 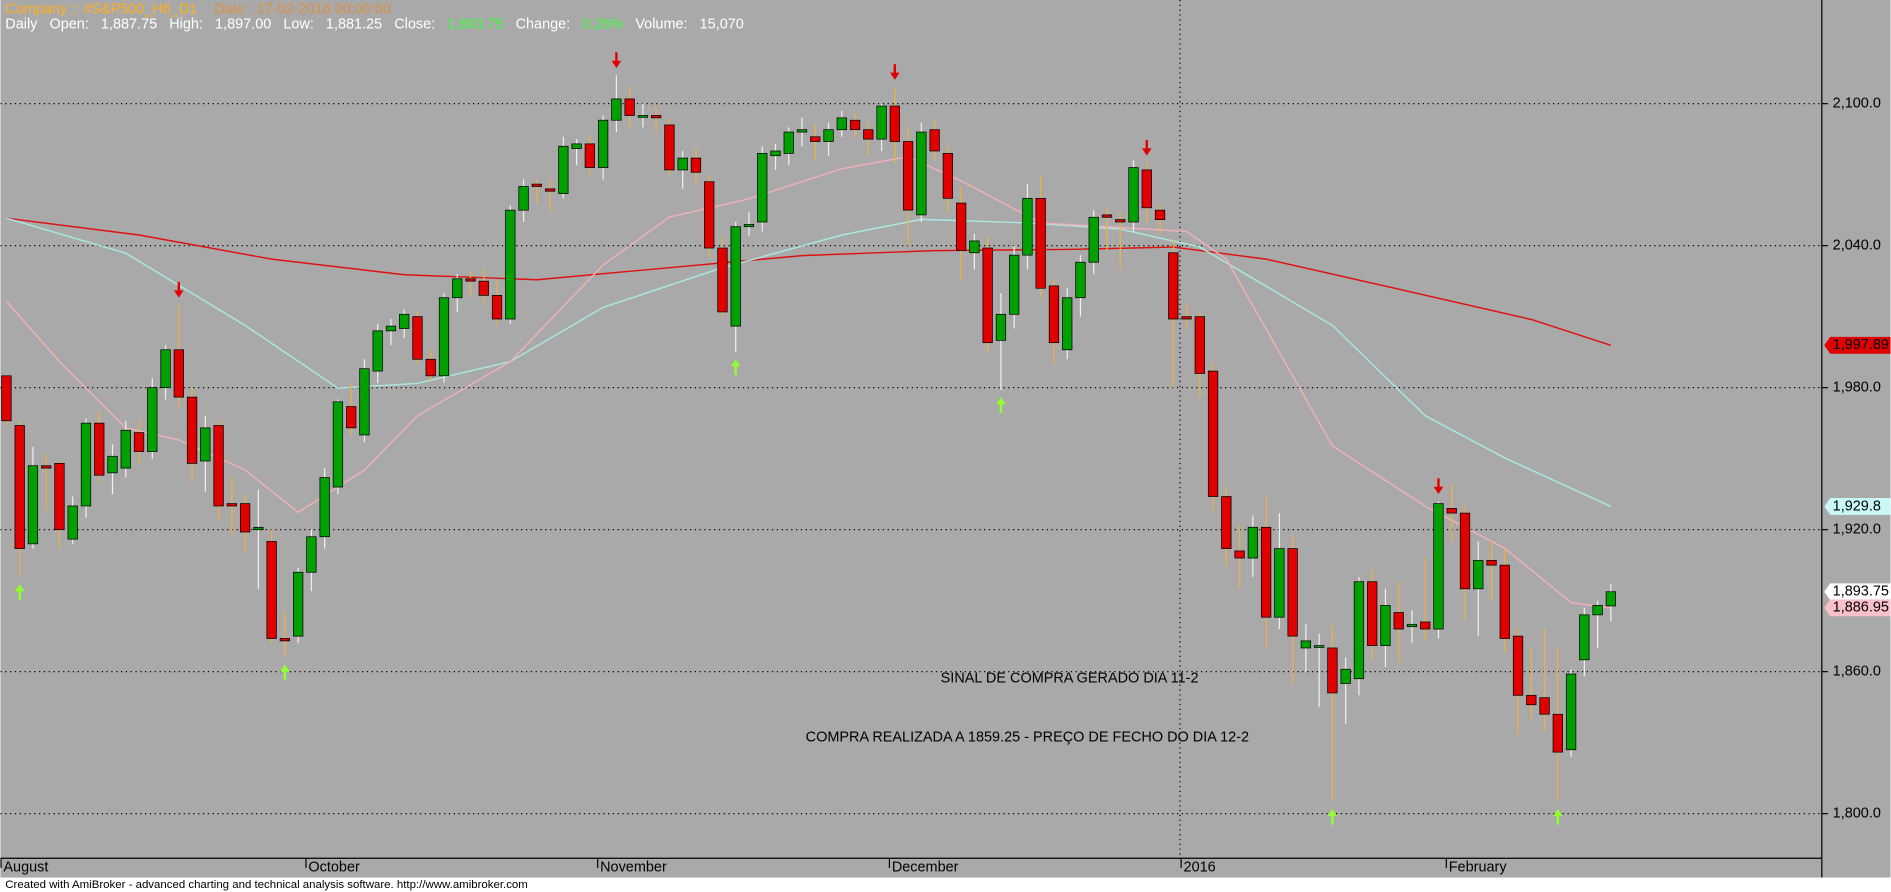 I want to click on header-item: 1,893.75, so click(x=475, y=25).